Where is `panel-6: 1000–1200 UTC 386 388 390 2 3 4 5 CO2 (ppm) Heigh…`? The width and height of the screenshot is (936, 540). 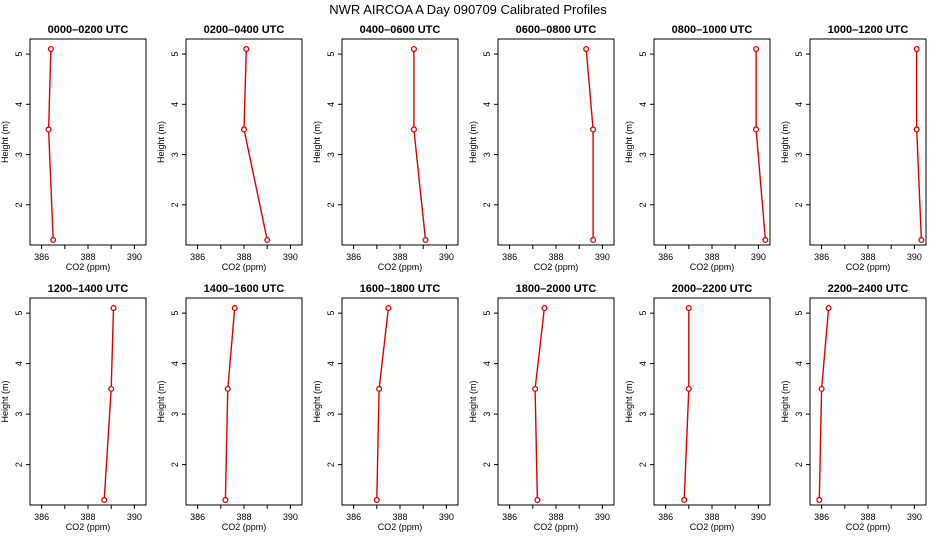 panel-6: 1000–1200 UTC 386 388 390 2 3 4 5 CO2 (ppm) Heigh… is located at coordinates (853, 148).